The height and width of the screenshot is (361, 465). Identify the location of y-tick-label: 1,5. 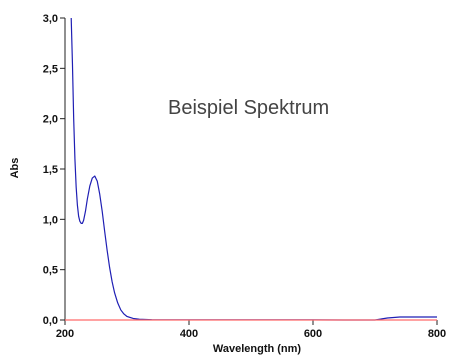
(50, 170).